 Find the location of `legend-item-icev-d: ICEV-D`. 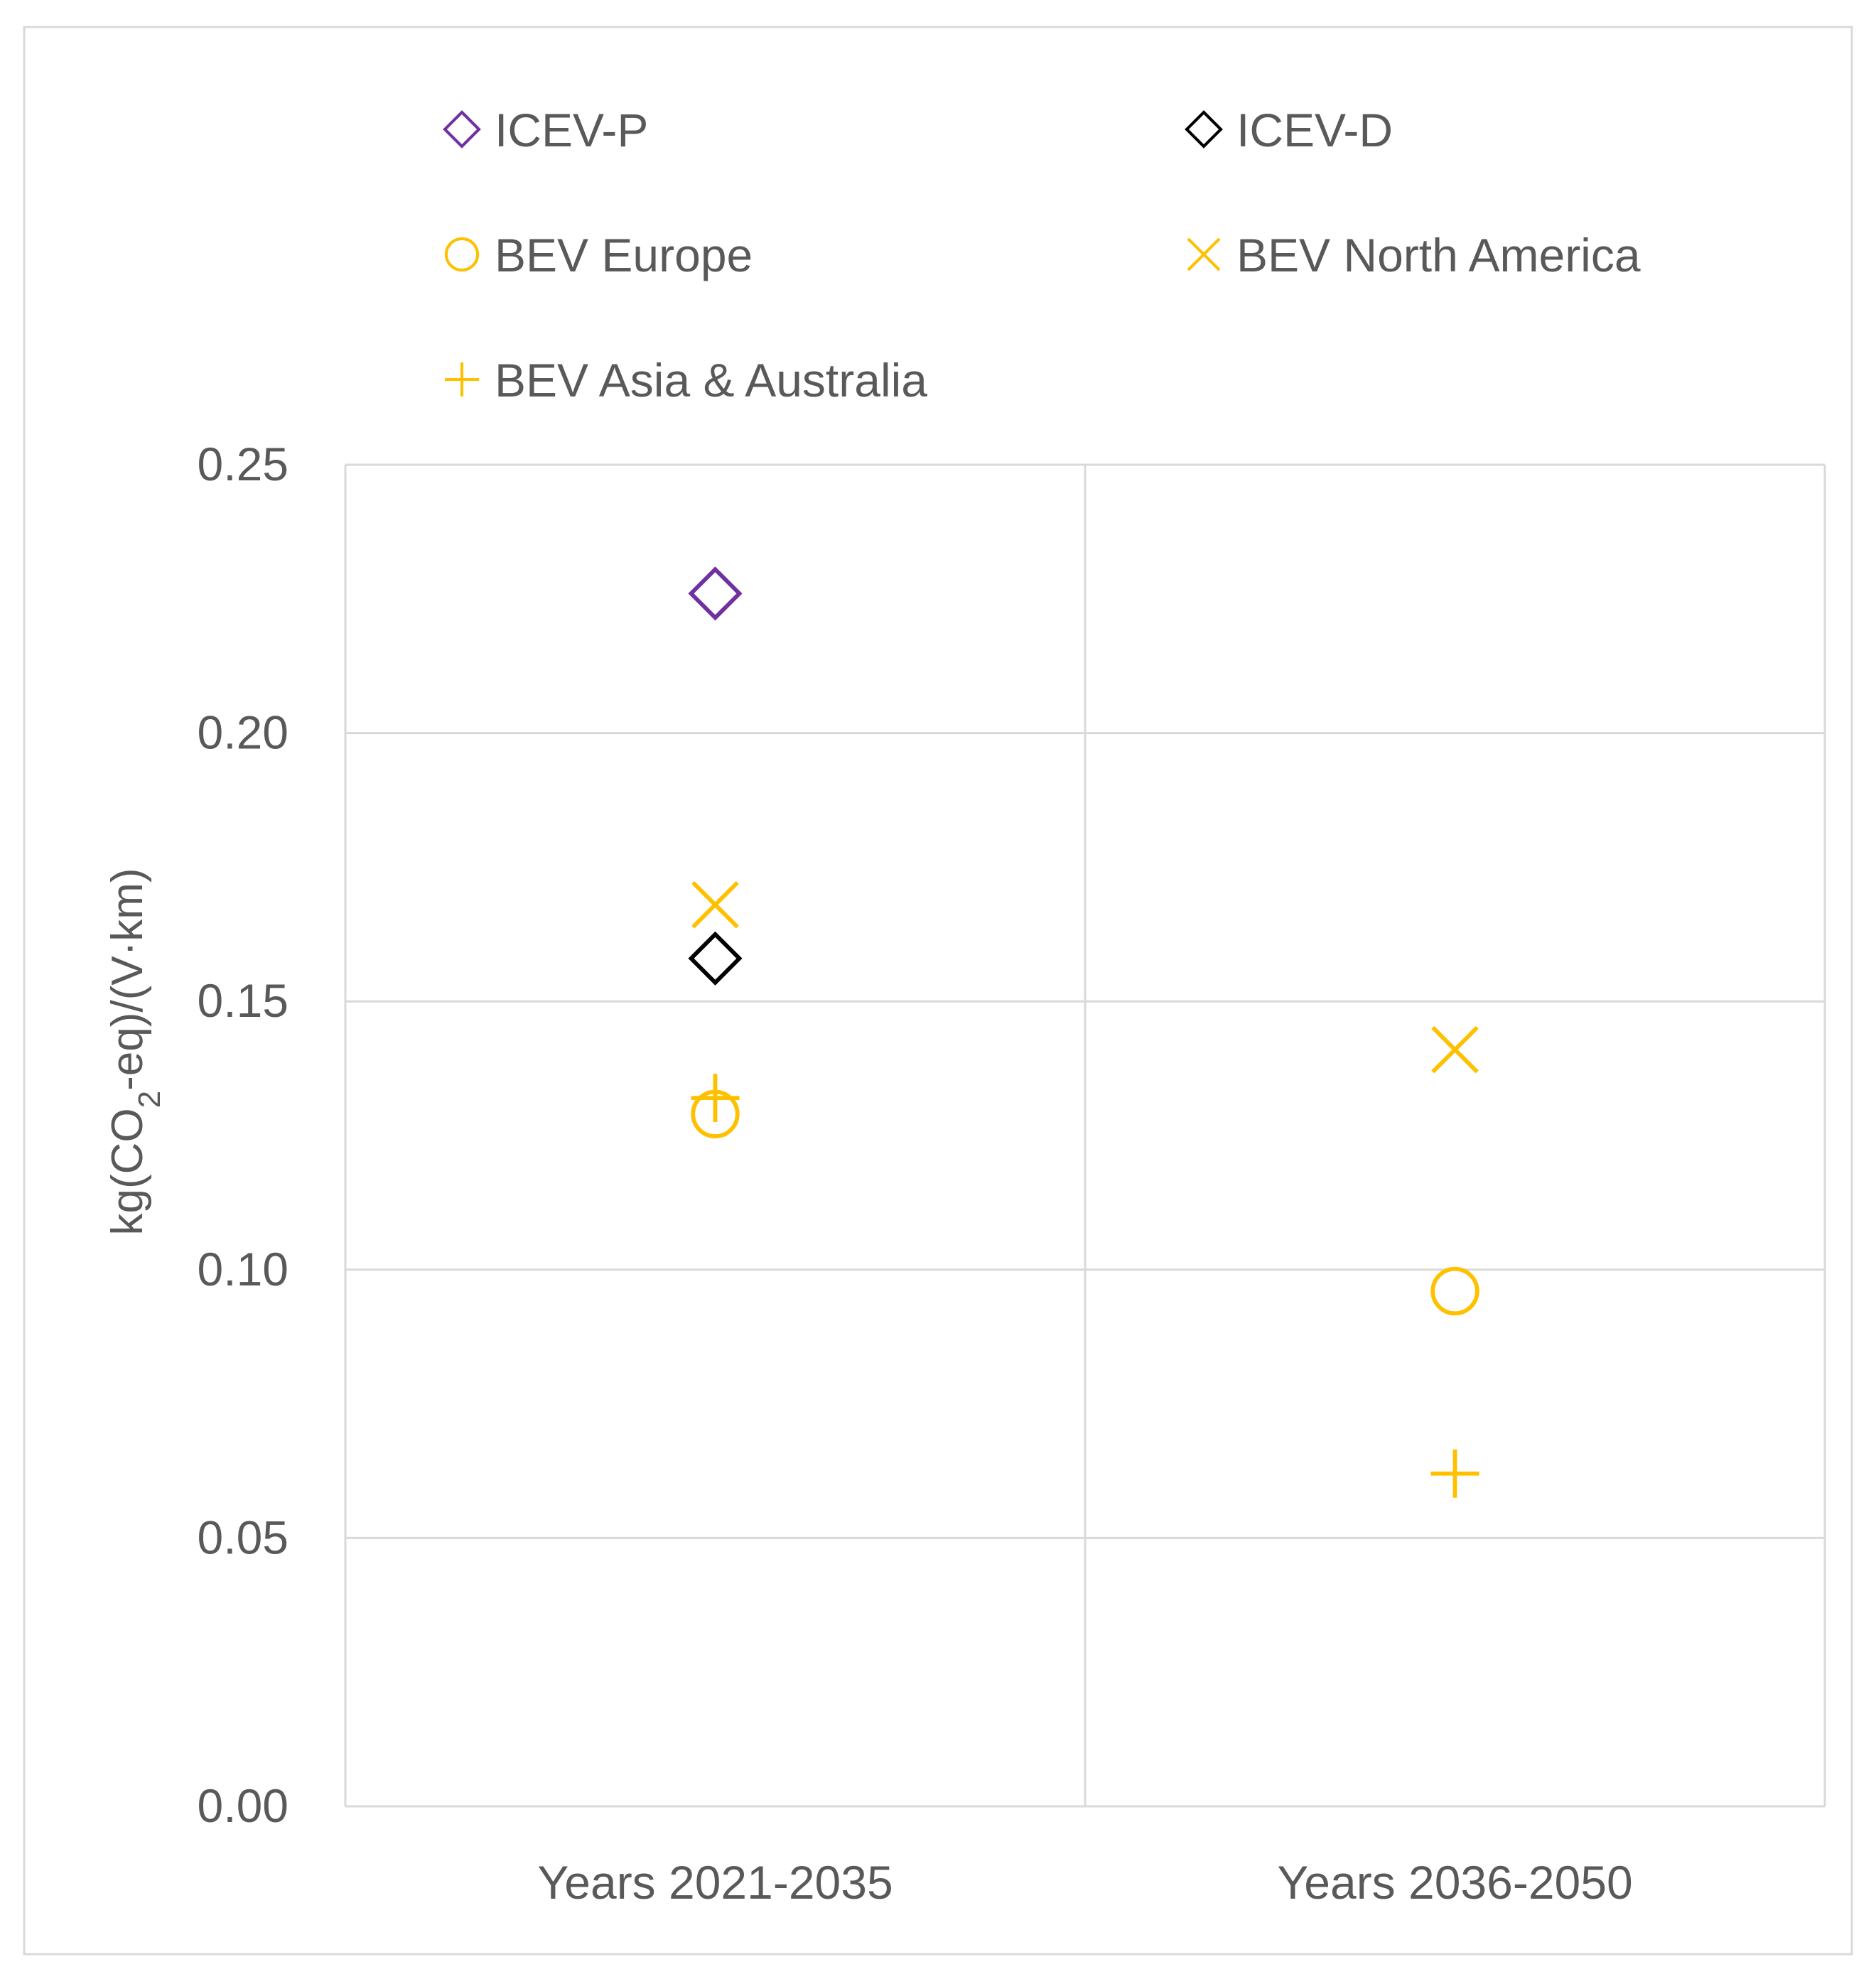

legend-item-icev-d: ICEV-D is located at coordinates (1289, 130).